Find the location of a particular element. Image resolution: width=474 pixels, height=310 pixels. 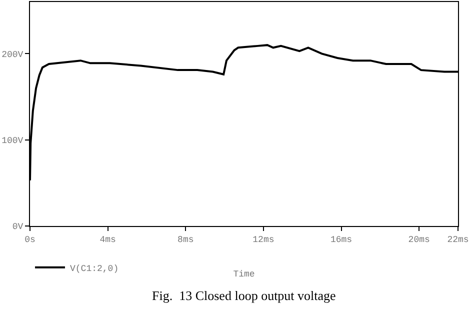

y-tick-label: 200V is located at coordinates (13, 55).